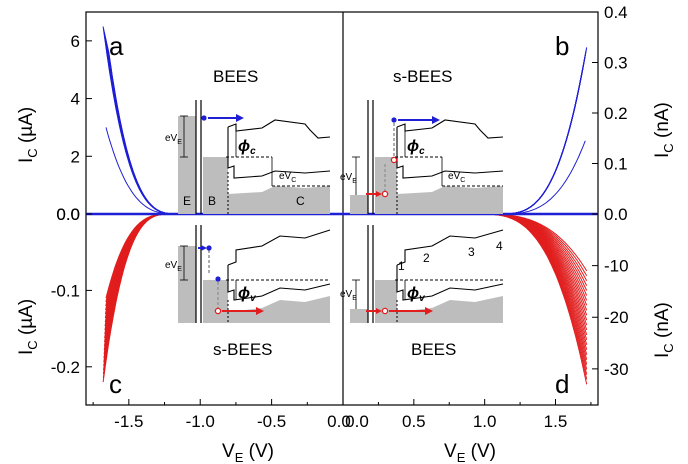 This screenshot has width=688, height=464. I want to click on interface-number-4: 4, so click(499, 246).